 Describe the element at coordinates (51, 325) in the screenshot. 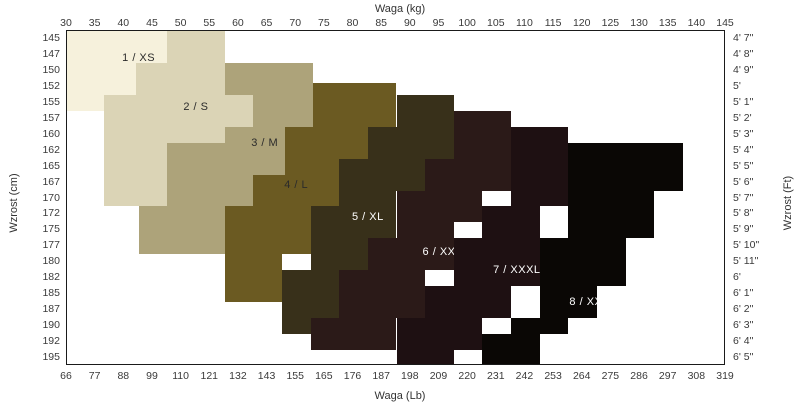

I see `left-tick-label: 190` at that location.